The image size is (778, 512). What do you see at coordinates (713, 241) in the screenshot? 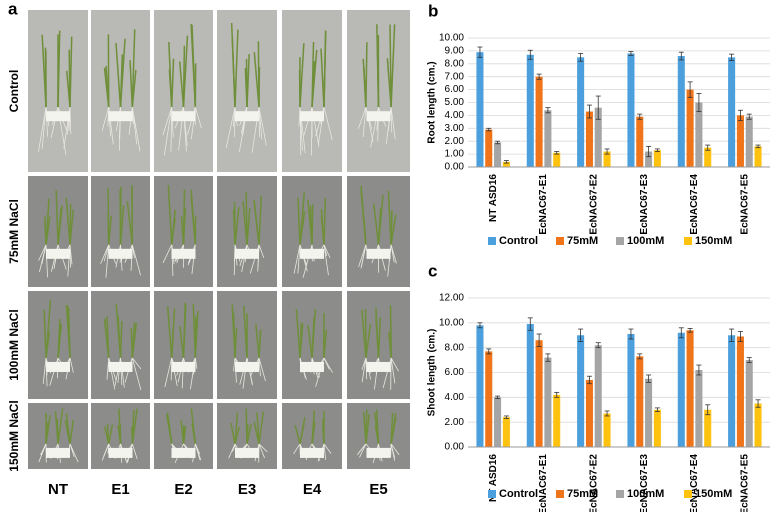
I see `legend-label: 150mM` at bounding box center [713, 241].